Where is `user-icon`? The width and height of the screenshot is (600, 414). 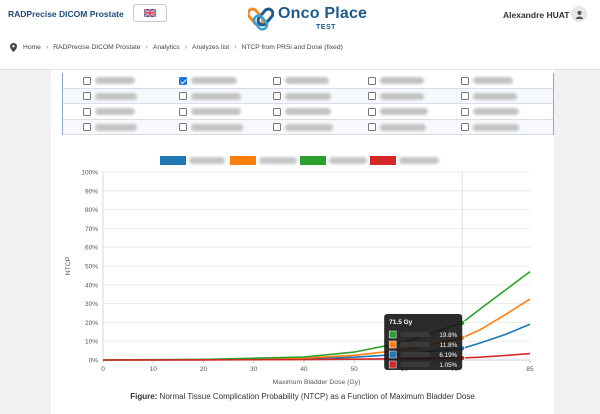 user-icon is located at coordinates (579, 14).